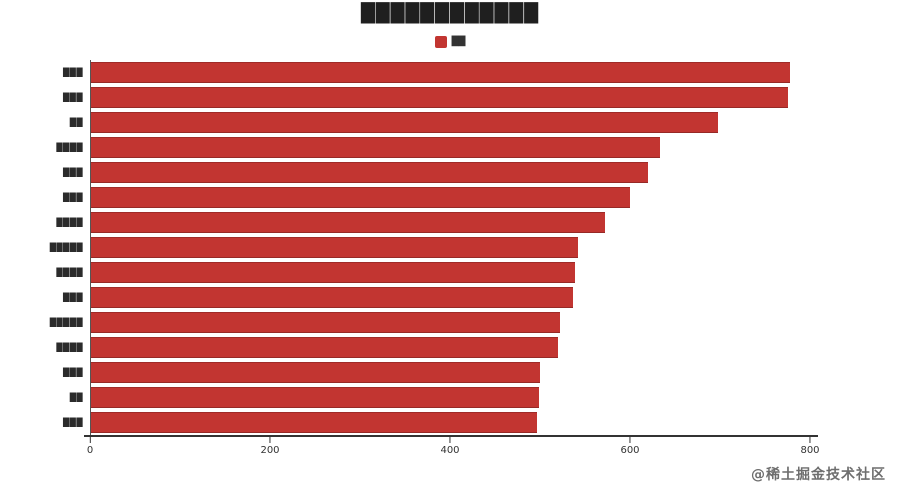  I want to click on x-tick: 400, so click(450, 446).